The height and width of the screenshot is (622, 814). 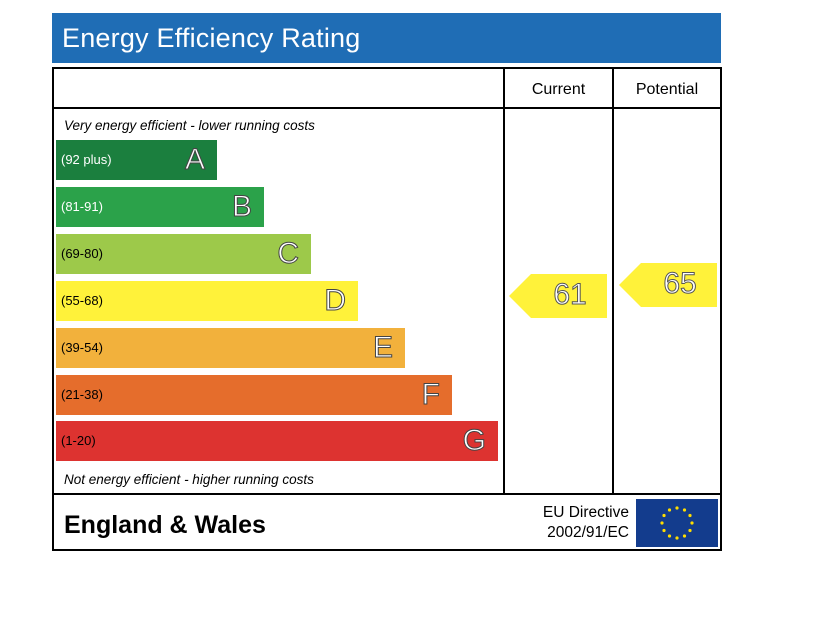 What do you see at coordinates (386, 38) in the screenshot?
I see `title-bar: Energy Efficiency Rating` at bounding box center [386, 38].